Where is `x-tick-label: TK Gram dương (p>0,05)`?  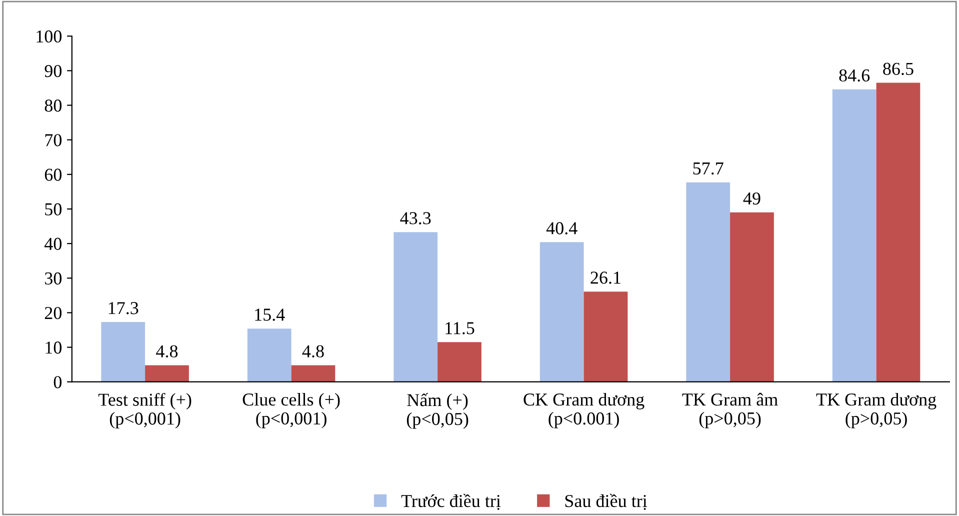
x-tick-label: TK Gram dương (p>0,05) is located at coordinates (876, 410).